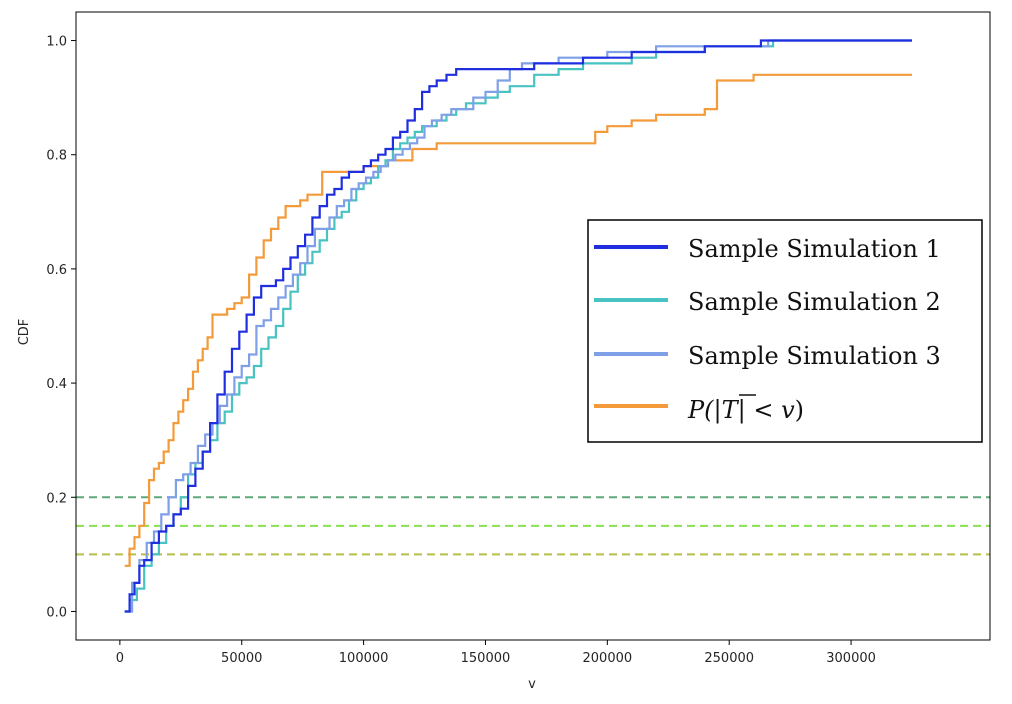 This screenshot has width=1012, height=704. I want to click on y-axis-label: CDF, so click(24, 332).